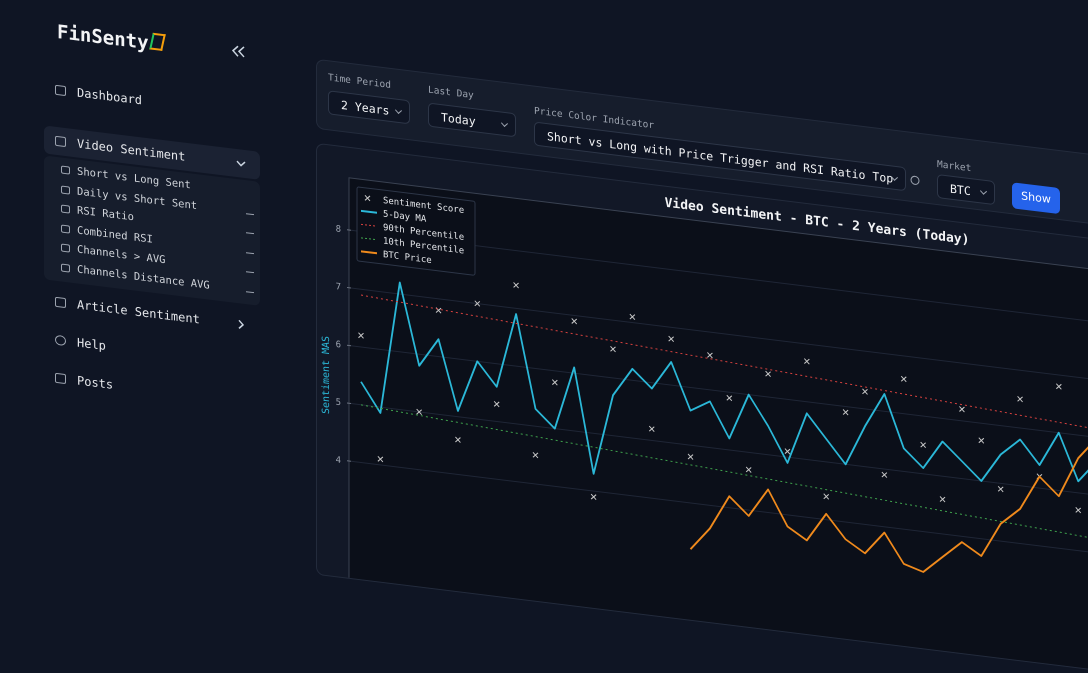  I want to click on info-icon, so click(915, 180).